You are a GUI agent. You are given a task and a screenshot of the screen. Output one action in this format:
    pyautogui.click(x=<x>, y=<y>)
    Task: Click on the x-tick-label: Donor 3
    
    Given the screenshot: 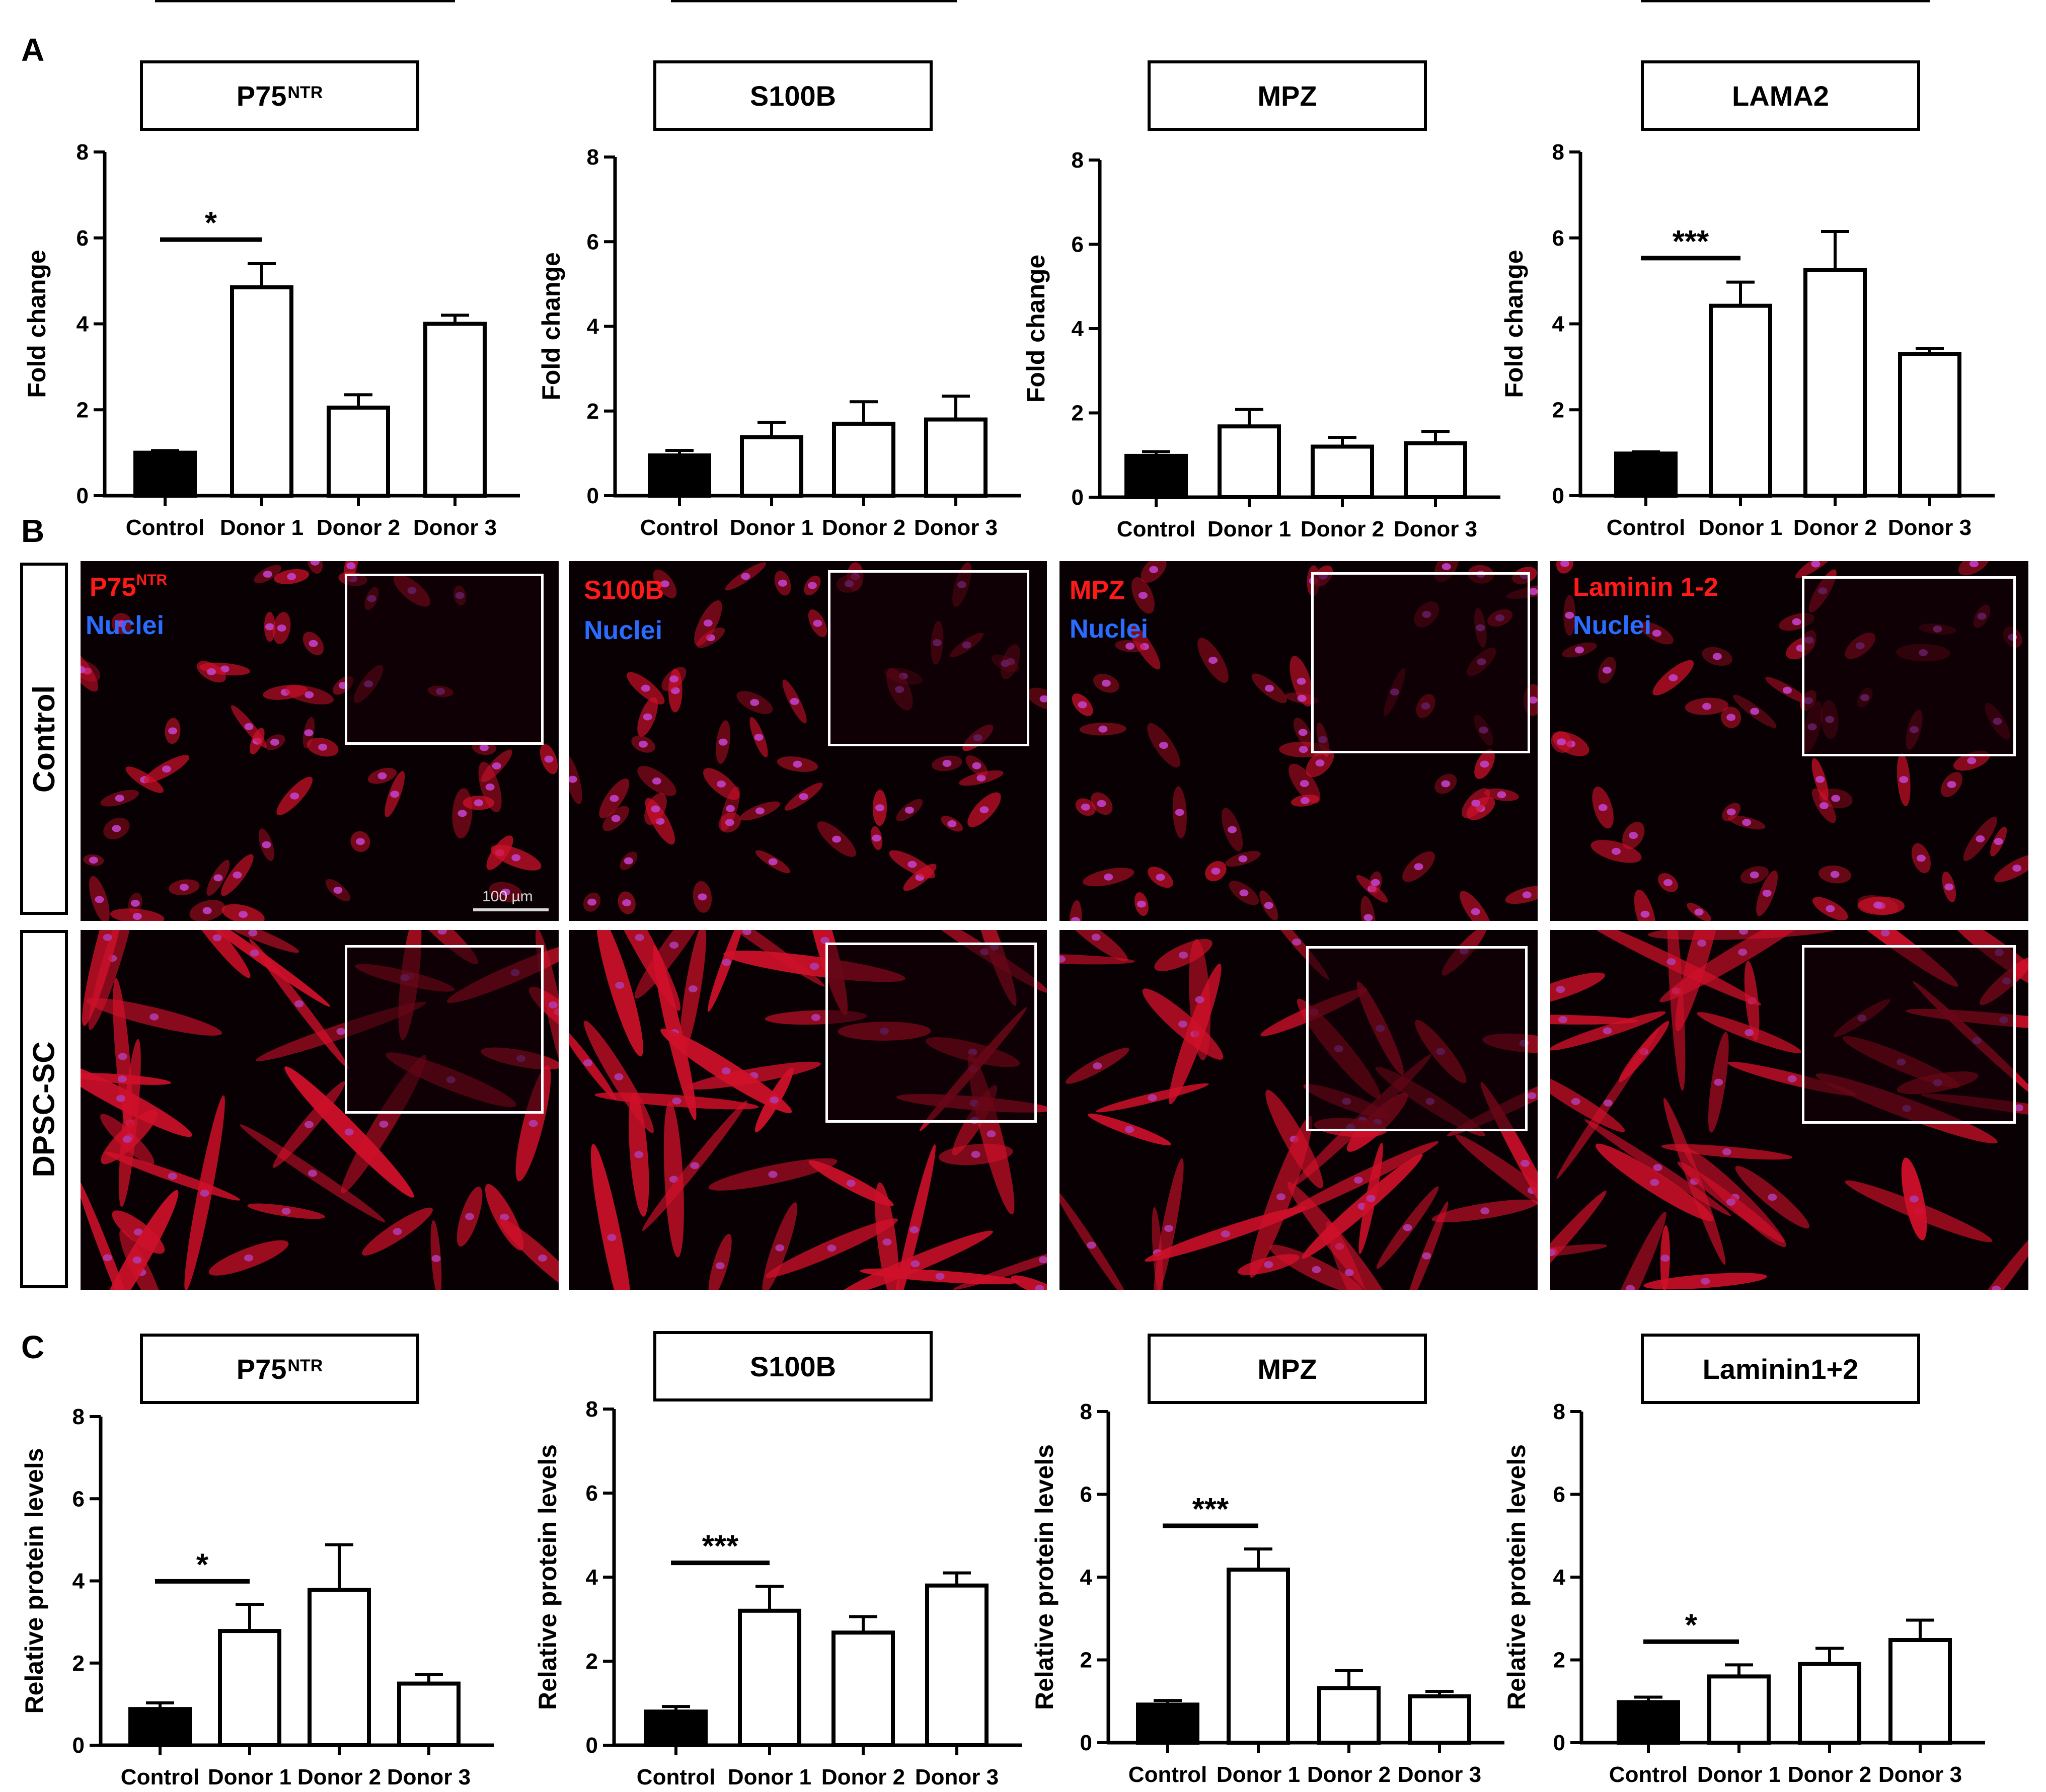 What is the action you would take?
    pyautogui.click(x=1439, y=1774)
    